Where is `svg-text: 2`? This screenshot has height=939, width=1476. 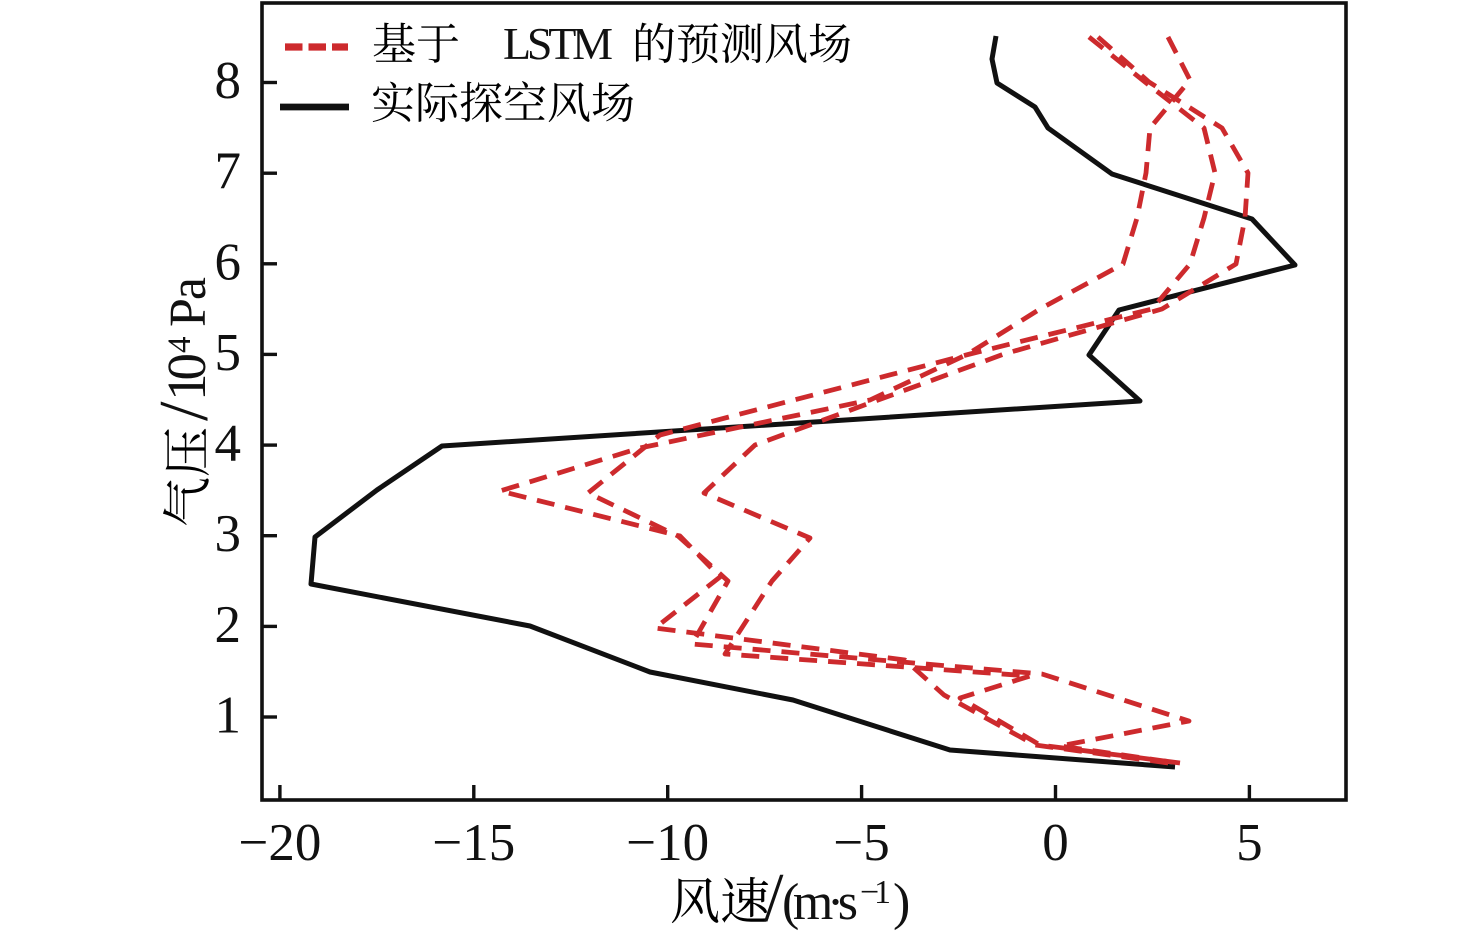
svg-text: 2 is located at coordinates (228, 625).